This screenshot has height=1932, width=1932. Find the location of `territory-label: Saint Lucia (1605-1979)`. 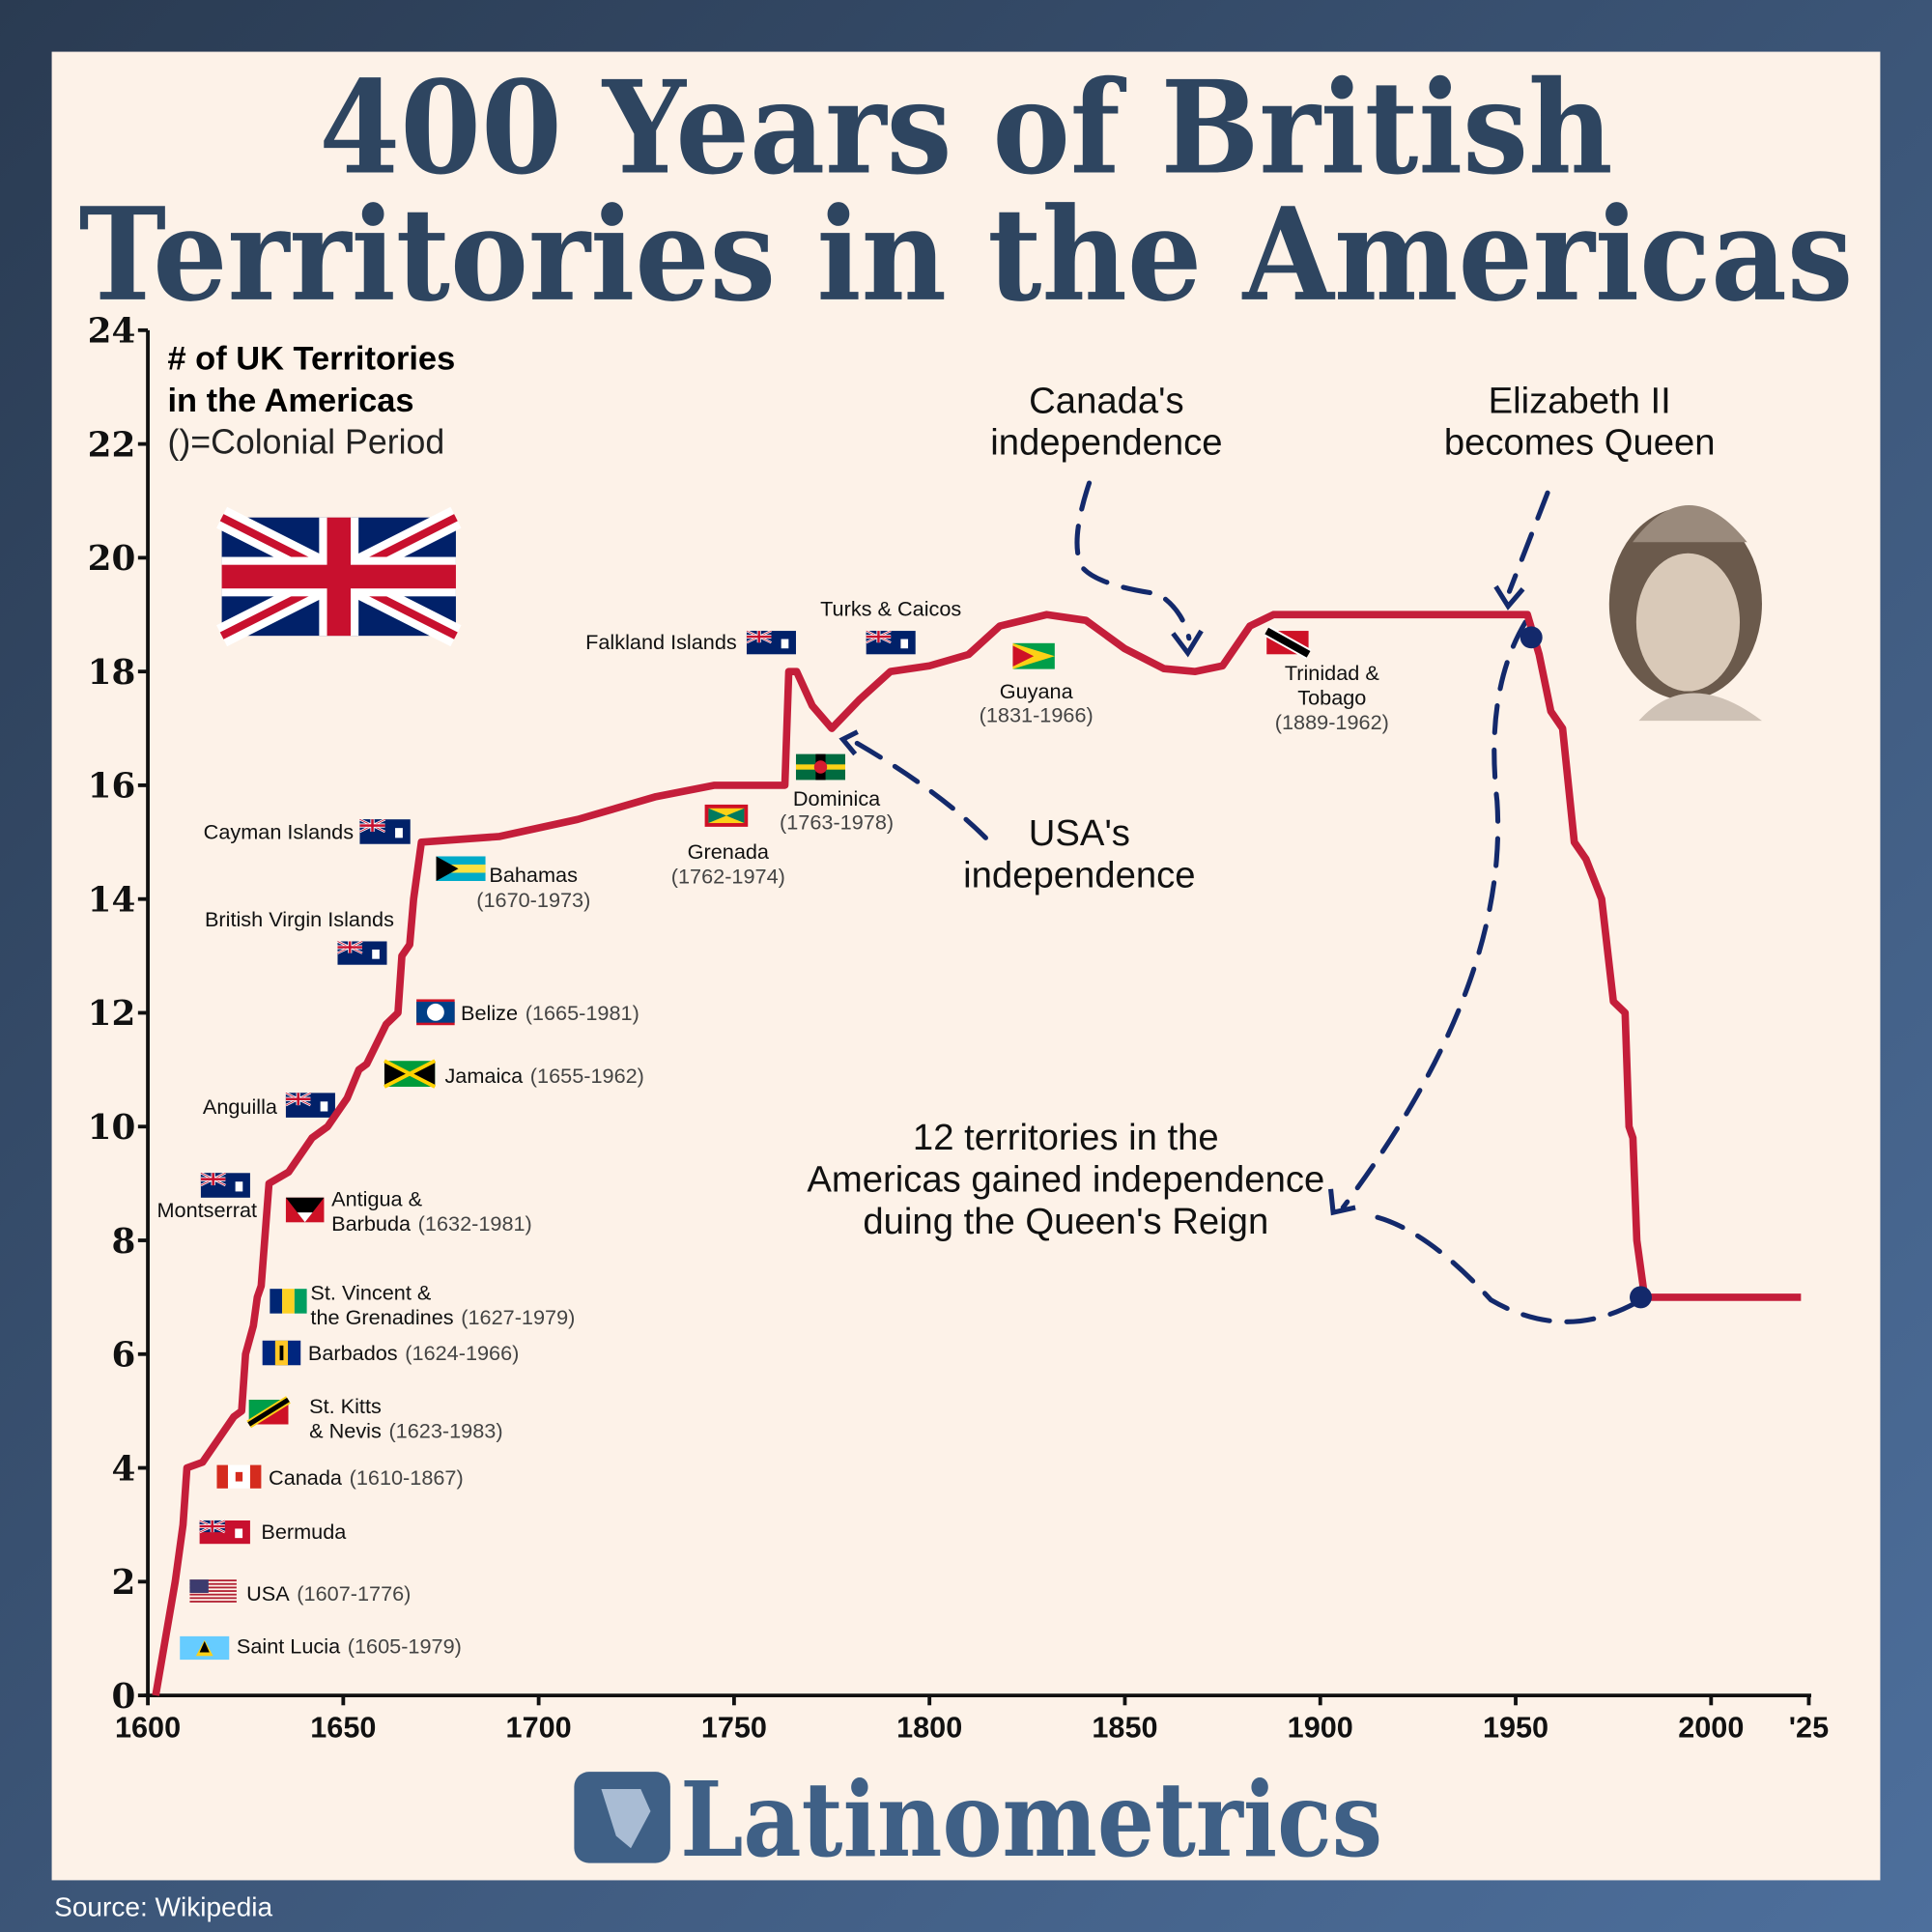

territory-label: Saint Lucia (1605-1979) is located at coordinates (349, 1646).